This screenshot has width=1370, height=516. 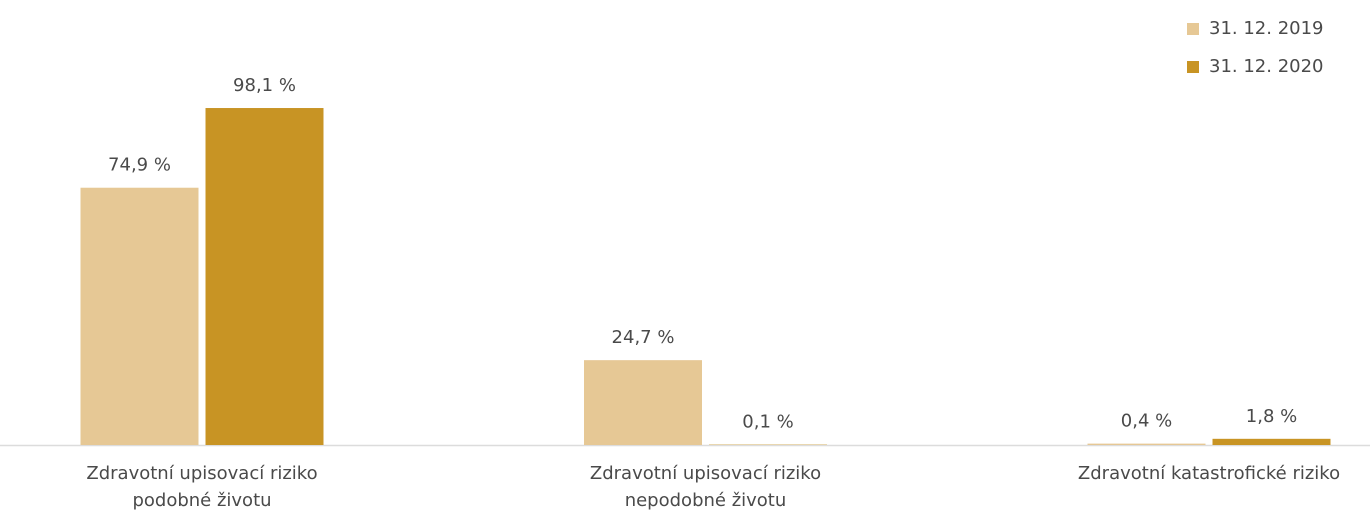 What do you see at coordinates (1266, 66) in the screenshot?
I see `legend-label: 31. 12. 2020` at bounding box center [1266, 66].